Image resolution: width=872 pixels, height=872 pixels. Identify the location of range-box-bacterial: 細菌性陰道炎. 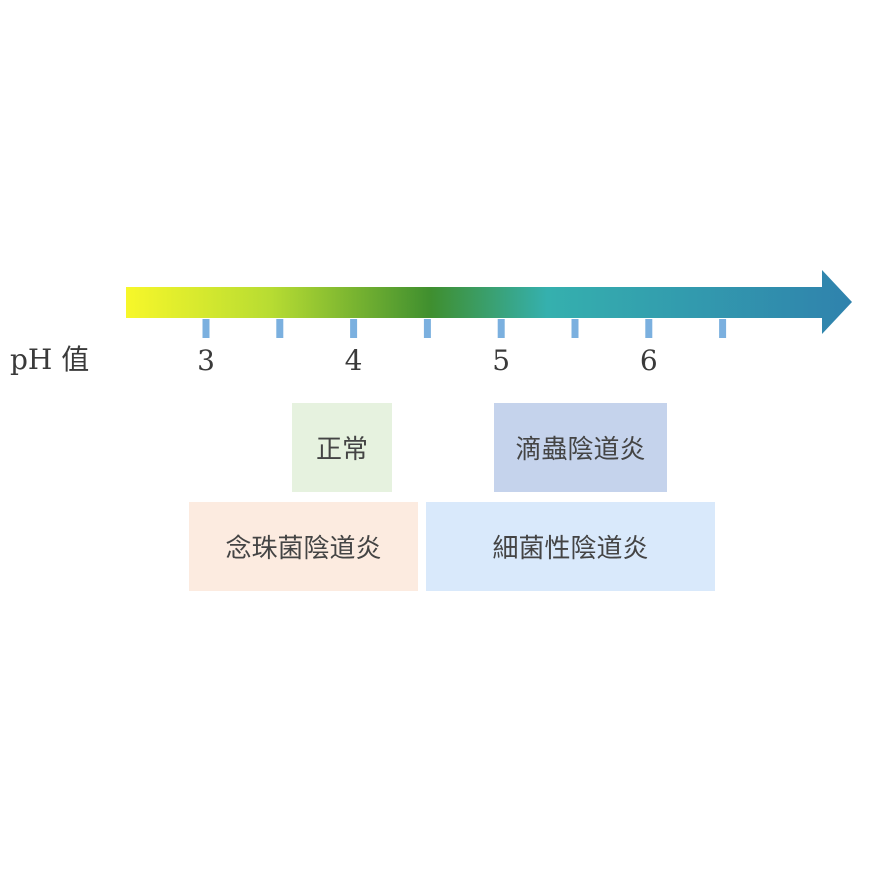
(570, 546).